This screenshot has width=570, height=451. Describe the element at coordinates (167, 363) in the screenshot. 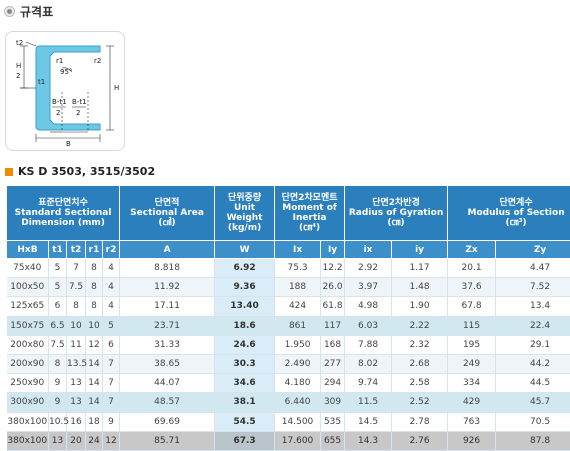

I see `table-cell: 38.65` at that location.